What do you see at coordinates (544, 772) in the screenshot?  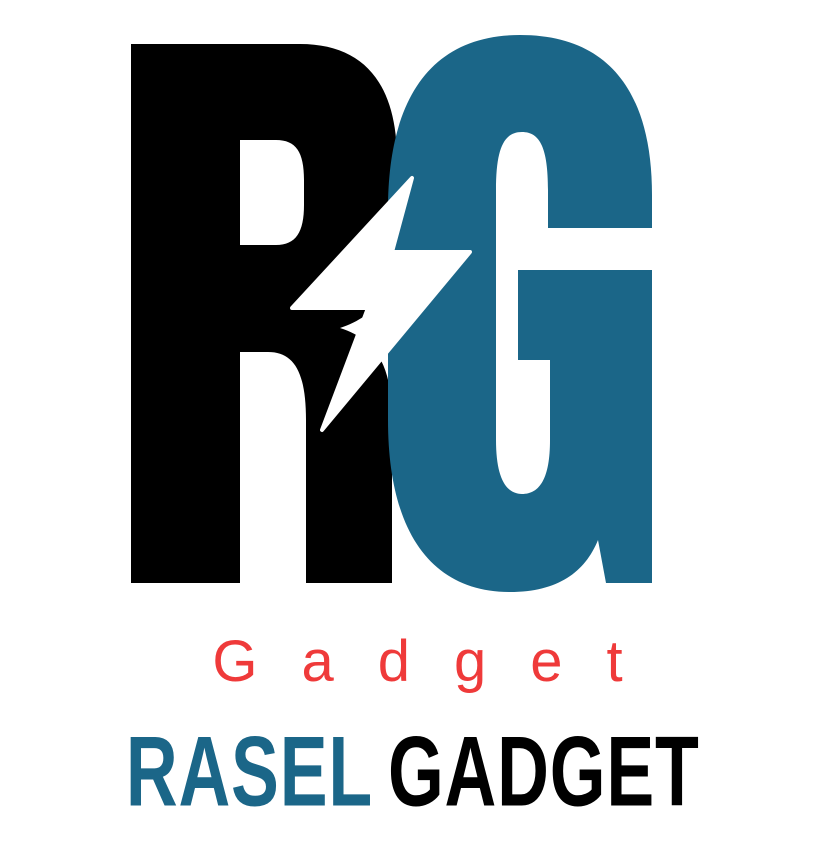 I see `brand-name-second: GADGET` at bounding box center [544, 772].